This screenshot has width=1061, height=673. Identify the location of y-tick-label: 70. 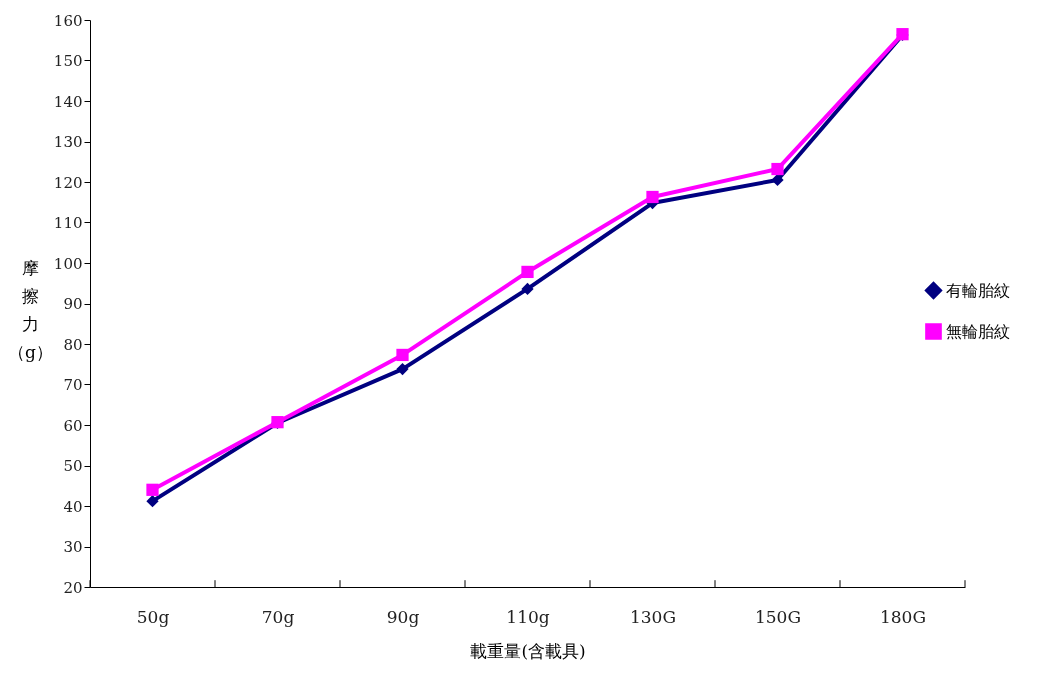
(73, 385).